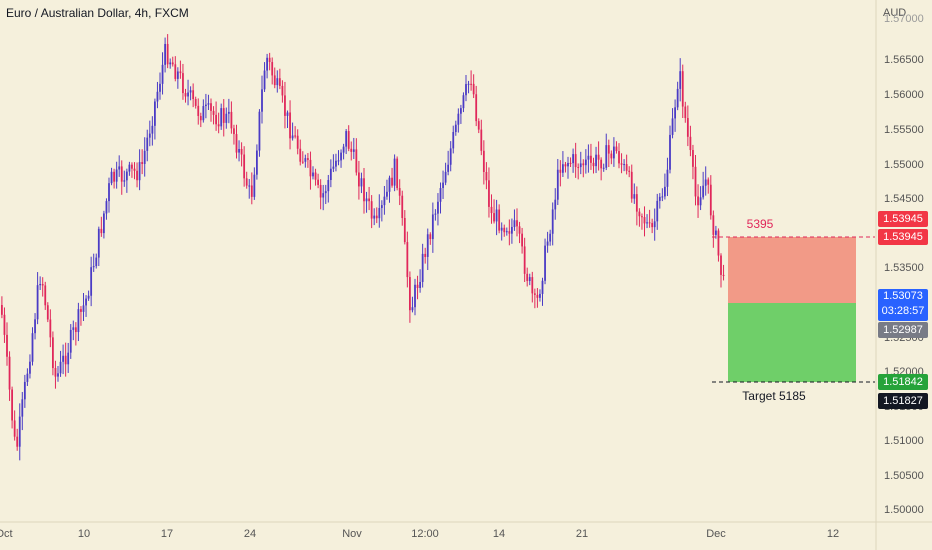 Image resolution: width=932 pixels, height=550 pixels. Describe the element at coordinates (903, 311) in the screenshot. I see `candle-countdown: 03:28:57` at that location.